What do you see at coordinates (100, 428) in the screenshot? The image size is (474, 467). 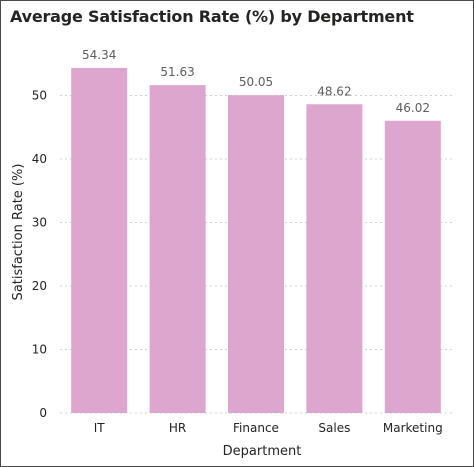 I see `x-tick-label-it: IT` at bounding box center [100, 428].